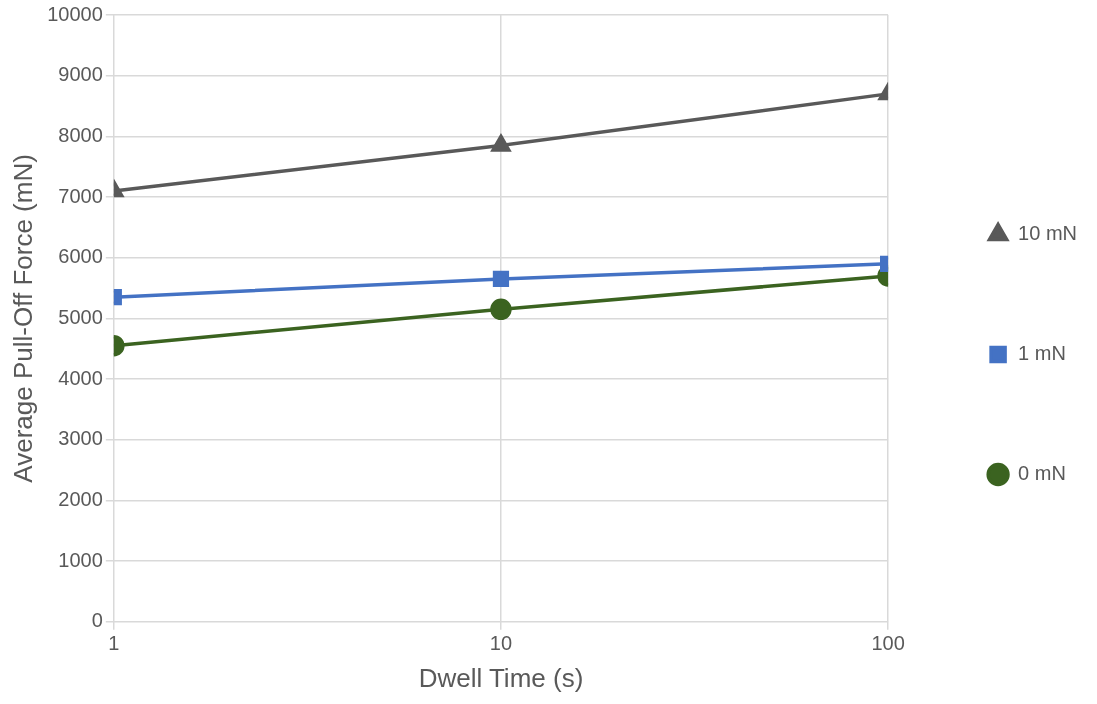 The width and height of the screenshot is (1097, 704). Describe the element at coordinates (80, 498) in the screenshot. I see `y-tick-label: 2000` at that location.